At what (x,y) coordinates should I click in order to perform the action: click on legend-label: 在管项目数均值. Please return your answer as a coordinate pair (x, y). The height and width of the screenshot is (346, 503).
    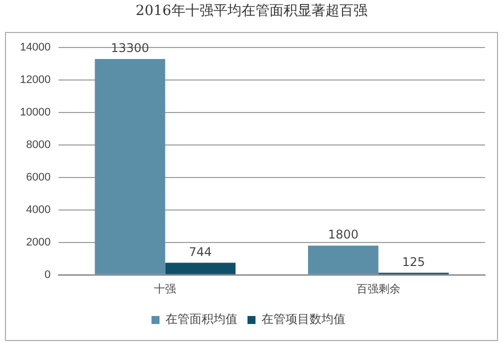
    Looking at the image, I should click on (304, 319).